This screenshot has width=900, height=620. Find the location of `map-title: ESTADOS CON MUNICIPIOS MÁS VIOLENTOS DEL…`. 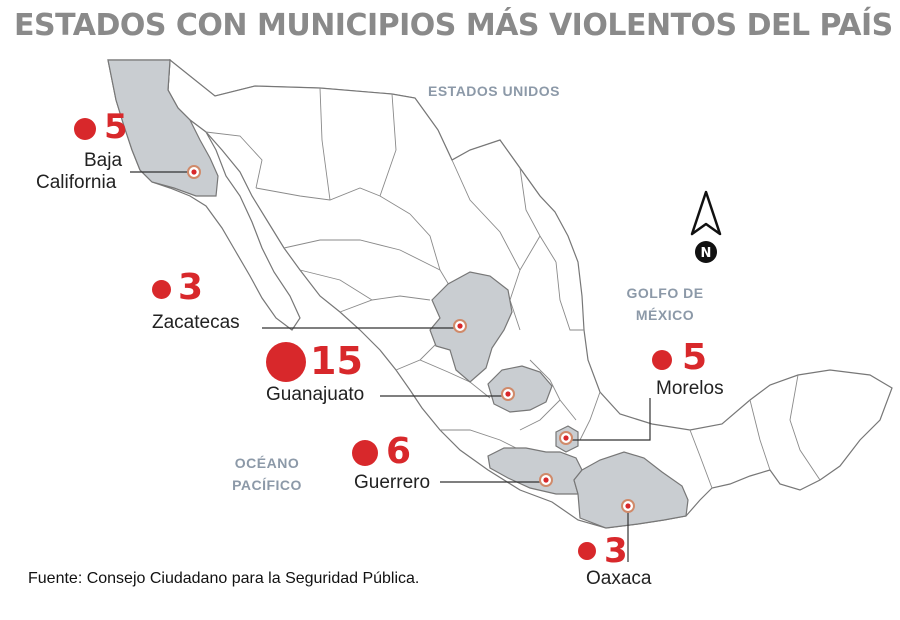

map-title: ESTADOS CON MUNICIPIOS MÁS VIOLENTOS DEL… is located at coordinates (453, 25).